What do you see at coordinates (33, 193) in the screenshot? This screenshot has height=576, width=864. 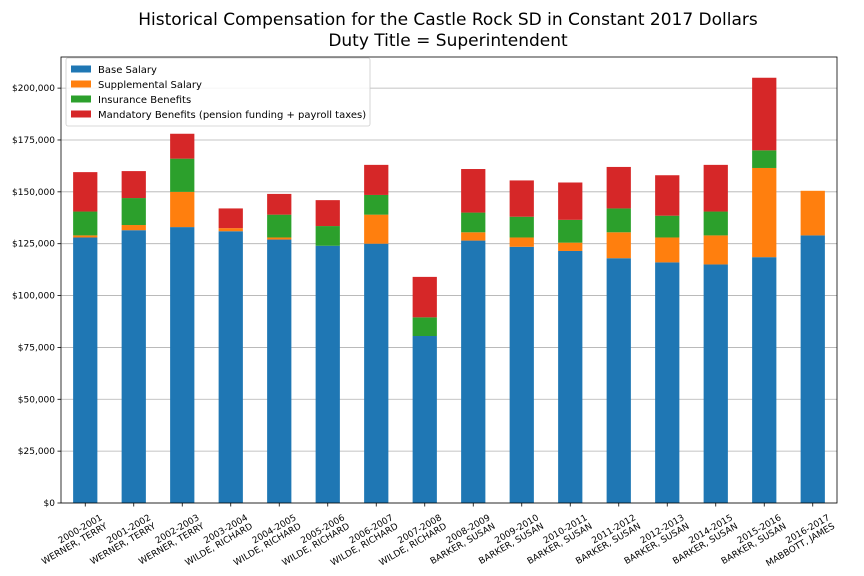 I see `y-tick-label: $150,000` at bounding box center [33, 193].